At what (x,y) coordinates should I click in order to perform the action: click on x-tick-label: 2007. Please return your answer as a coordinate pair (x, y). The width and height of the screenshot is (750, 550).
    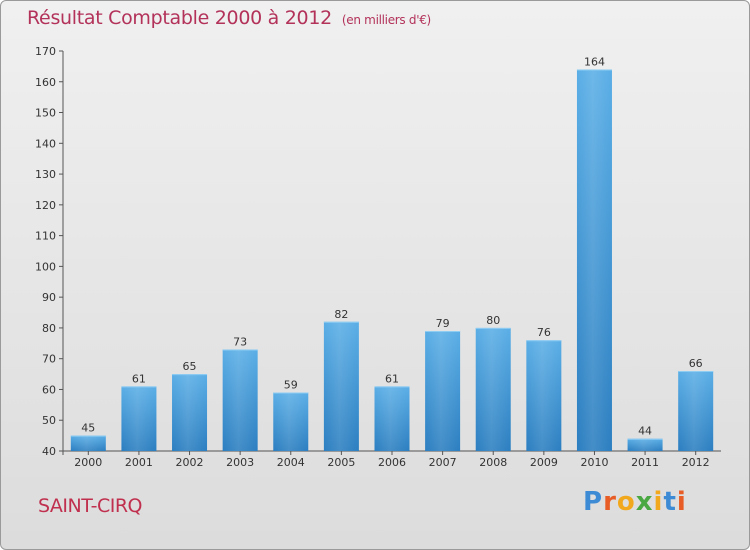
    Looking at the image, I should click on (443, 462).